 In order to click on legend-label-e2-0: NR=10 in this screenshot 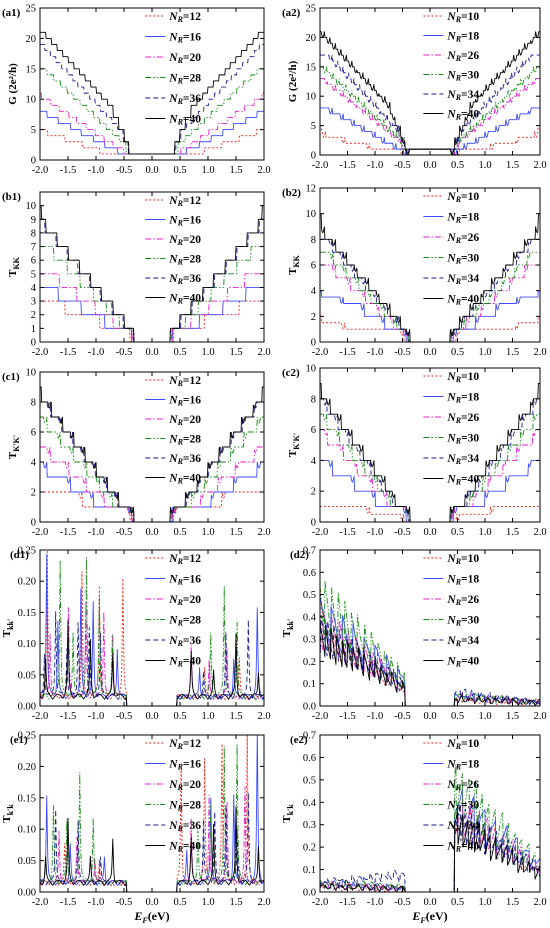, I will do `click(462, 744)`.